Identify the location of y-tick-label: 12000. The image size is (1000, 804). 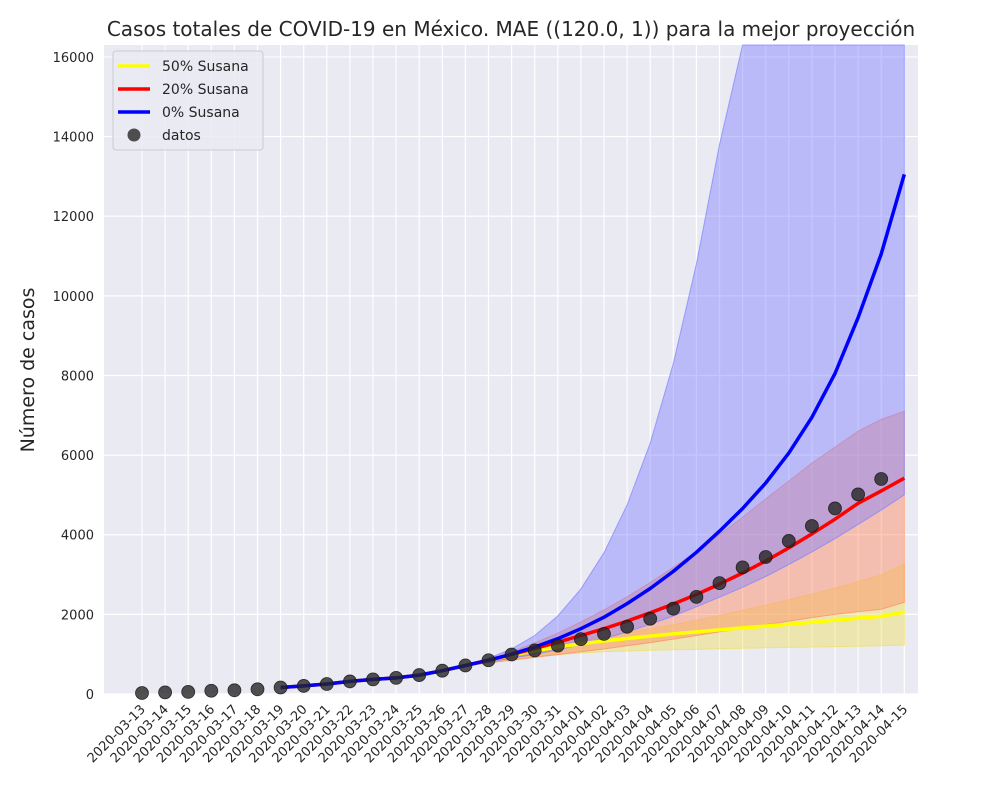
(73, 217).